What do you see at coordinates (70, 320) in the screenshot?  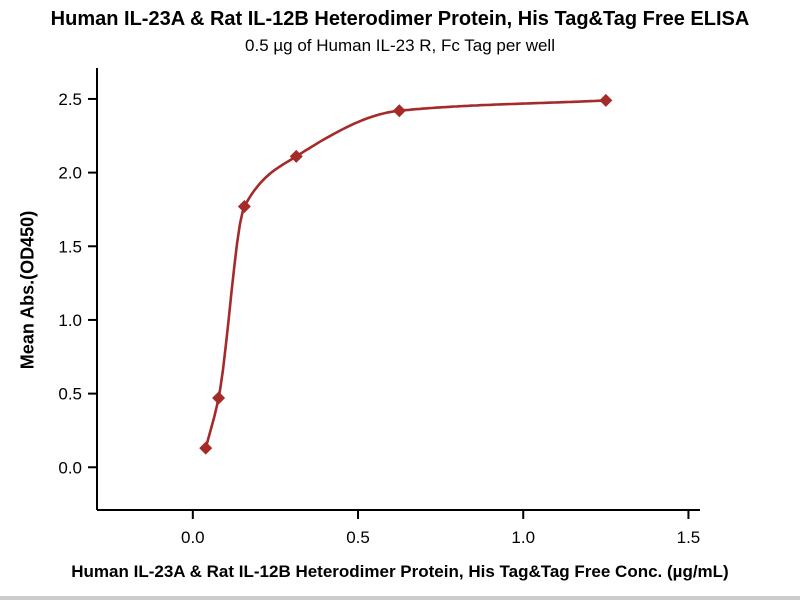 I see `y-tick-label: 1.0` at bounding box center [70, 320].